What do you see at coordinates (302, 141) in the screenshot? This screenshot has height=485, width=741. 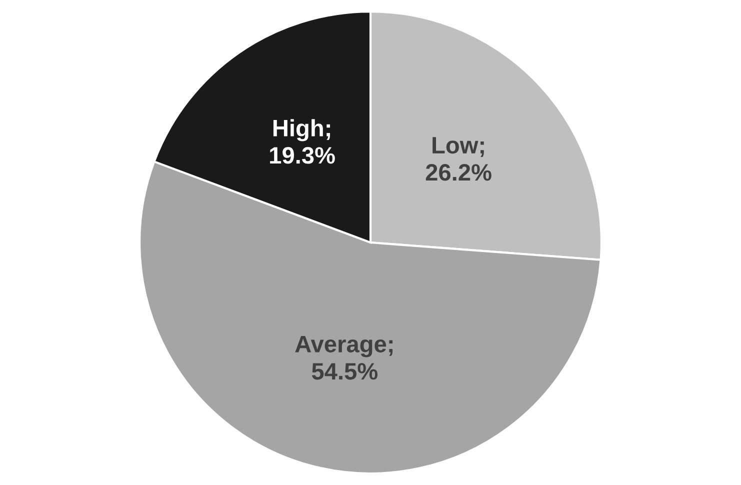 I see `slice-label: High; 19.3%` at bounding box center [302, 141].